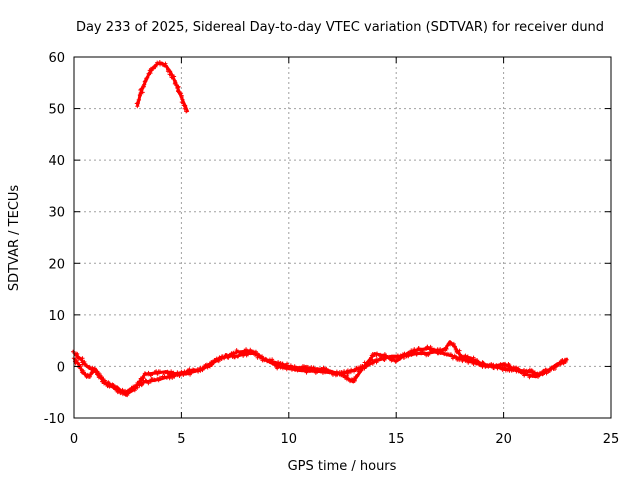 This screenshot has width=640, height=480. What do you see at coordinates (56, 316) in the screenshot?
I see `y-tick-label: 10` at bounding box center [56, 316].